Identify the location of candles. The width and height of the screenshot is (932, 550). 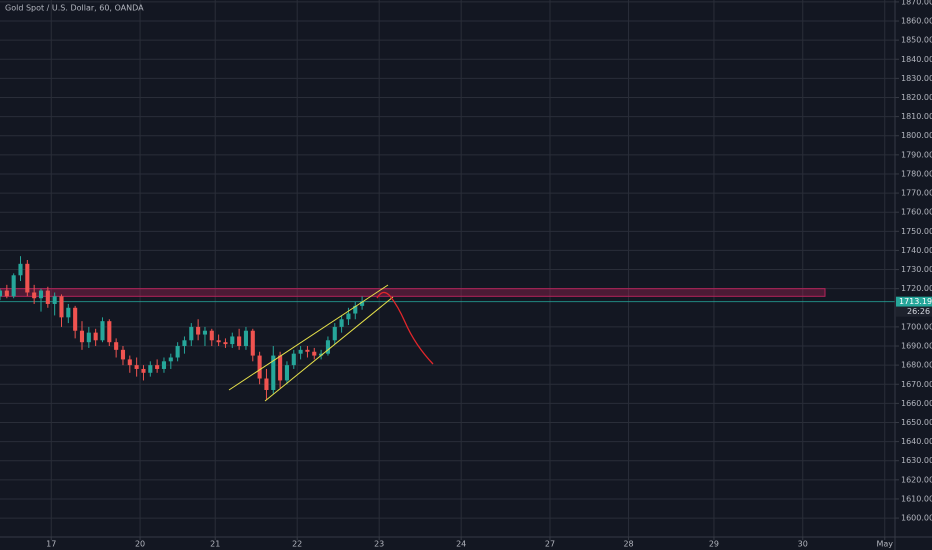
(182, 328).